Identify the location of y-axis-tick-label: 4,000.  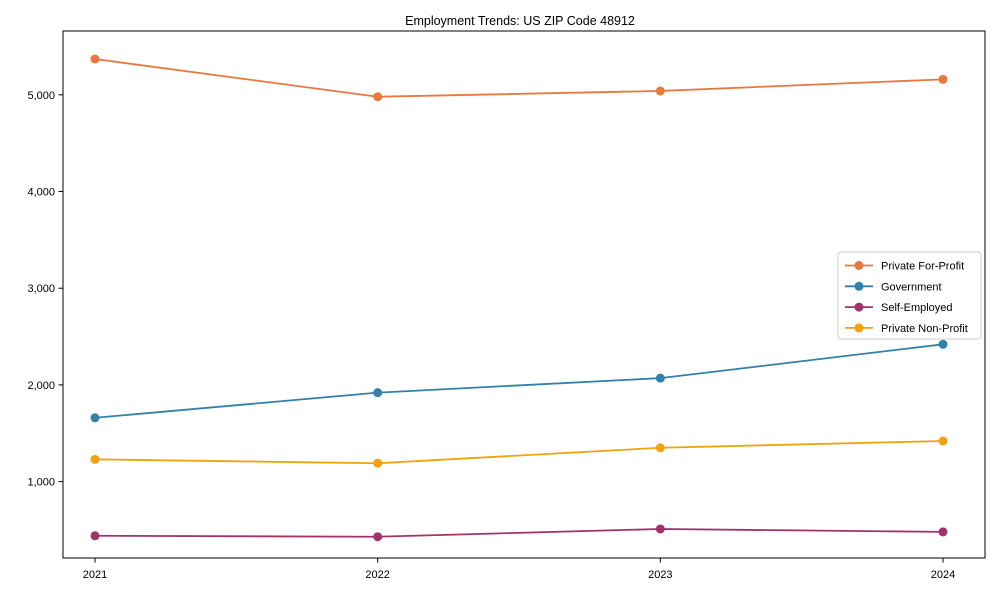
(41, 193).